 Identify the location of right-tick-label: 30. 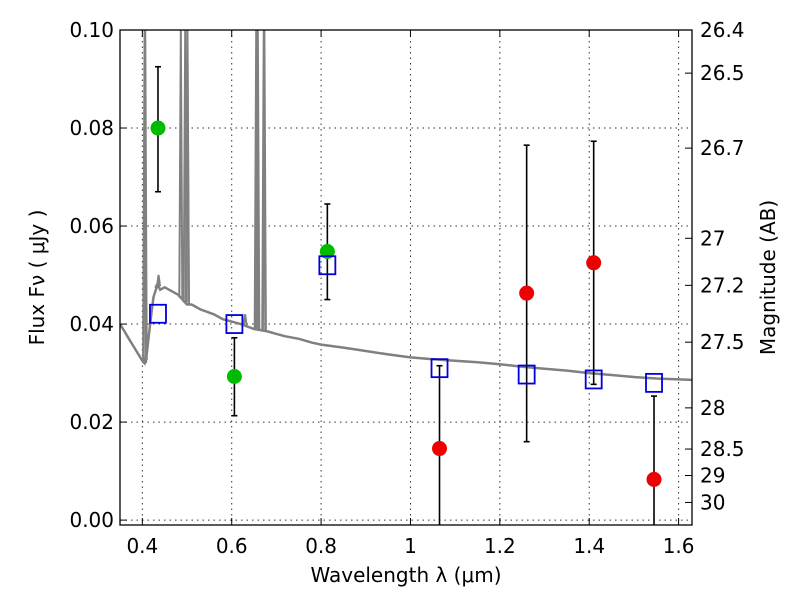
(712, 502).